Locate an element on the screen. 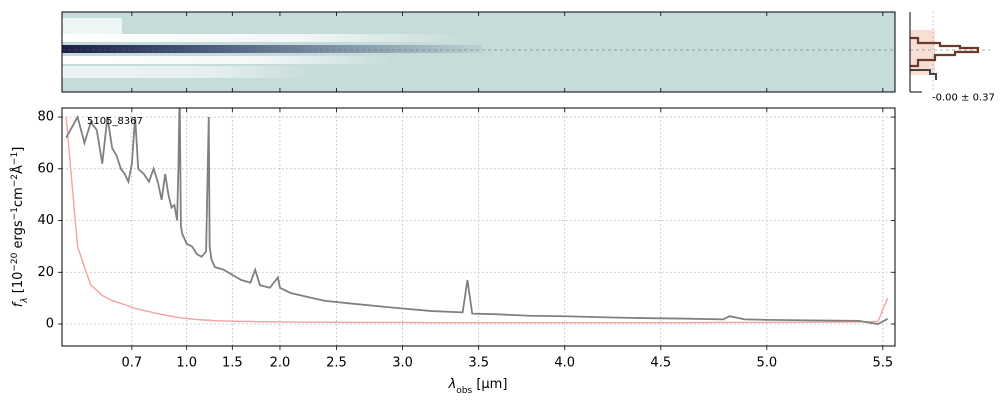 This screenshot has height=400, width=1000. y-tick-label: 60 is located at coordinates (45, 168).